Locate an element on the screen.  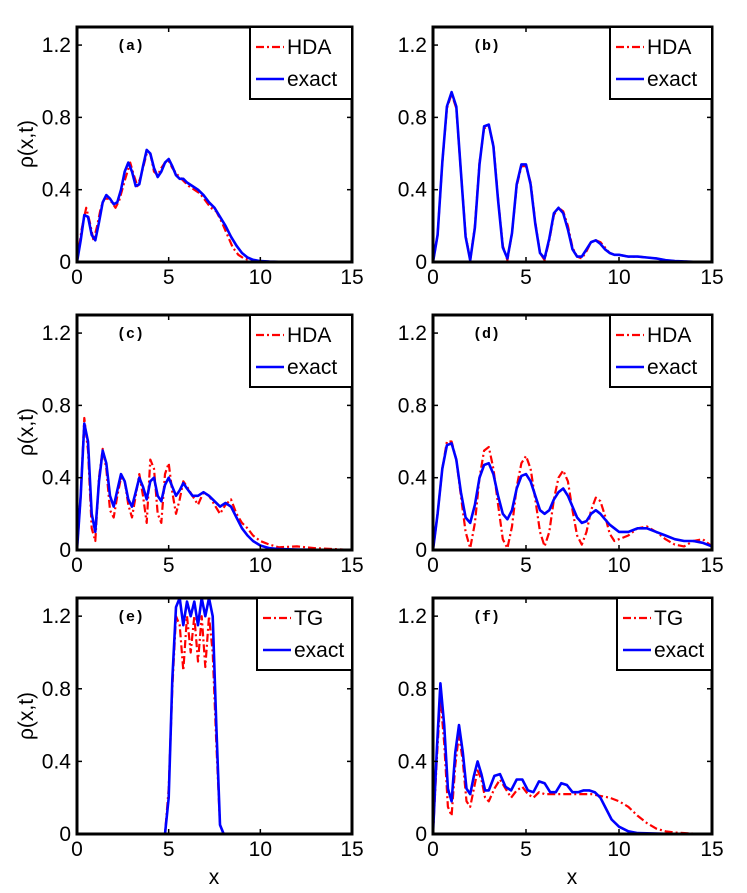
panel-label: (b) is located at coordinates (486, 46).